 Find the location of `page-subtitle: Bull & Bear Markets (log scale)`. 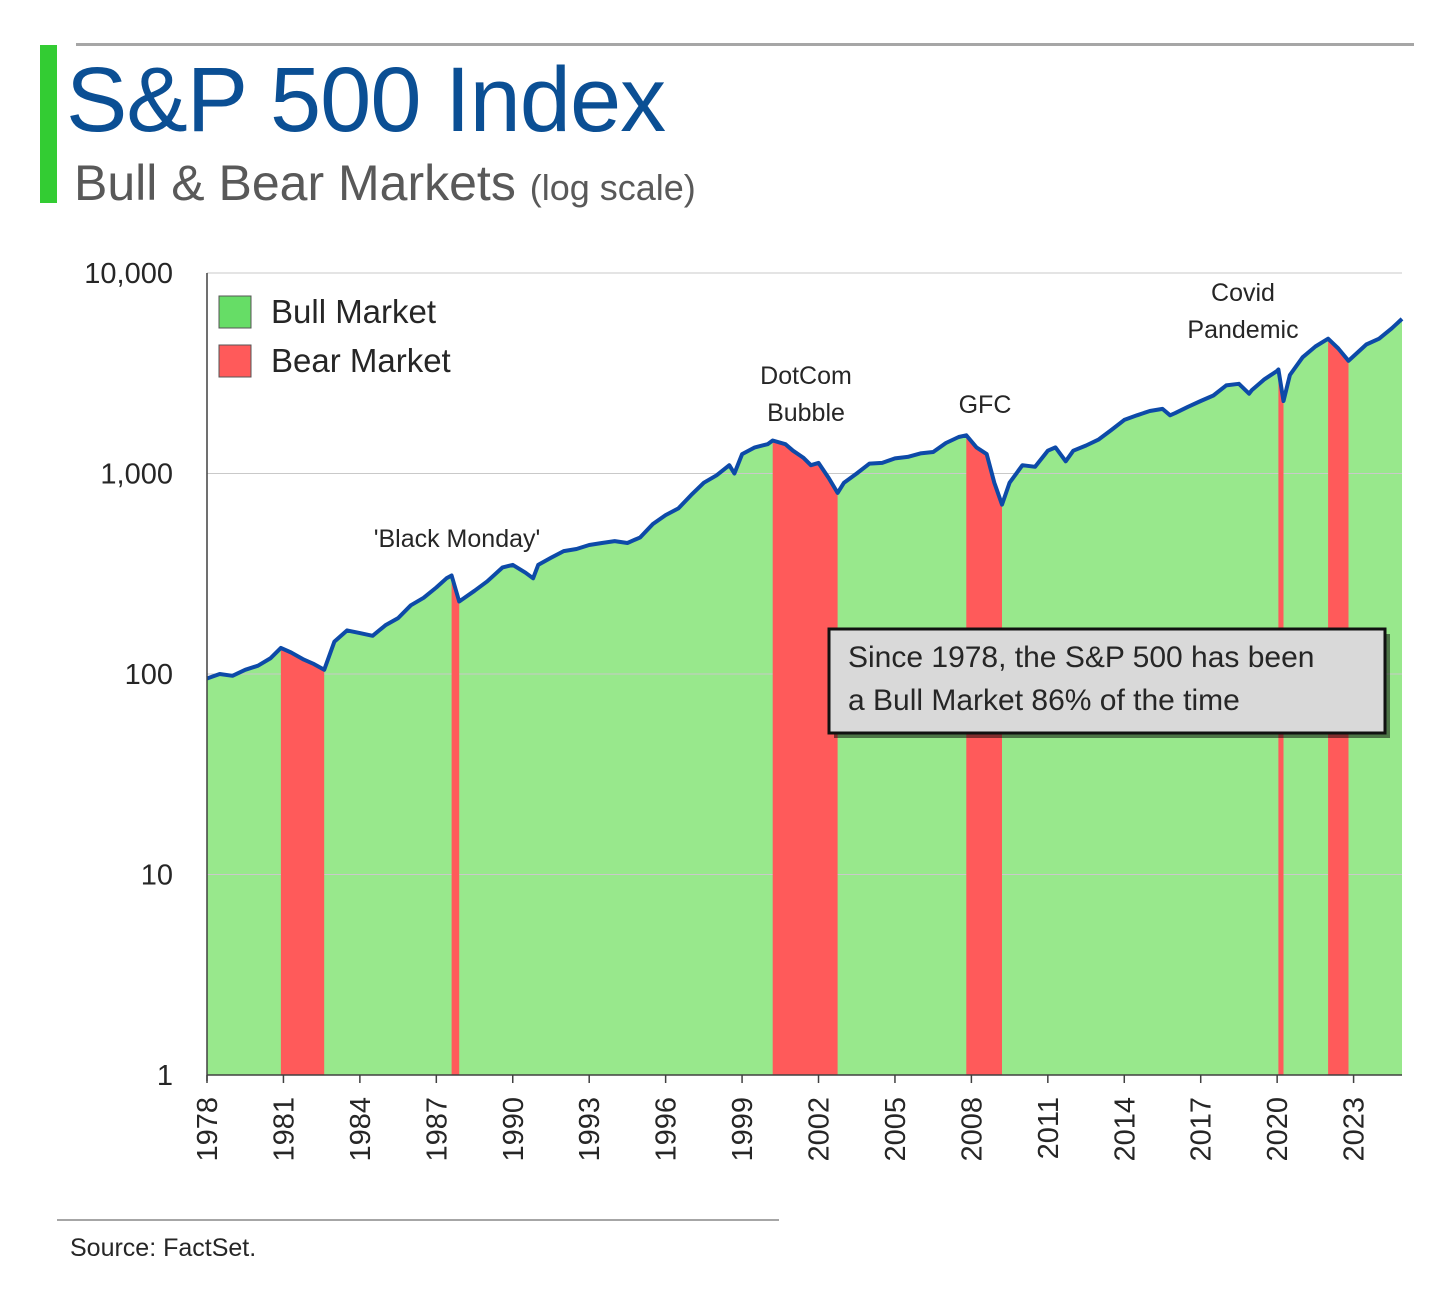

page-subtitle: Bull & Bear Markets (log scale) is located at coordinates (385, 185).